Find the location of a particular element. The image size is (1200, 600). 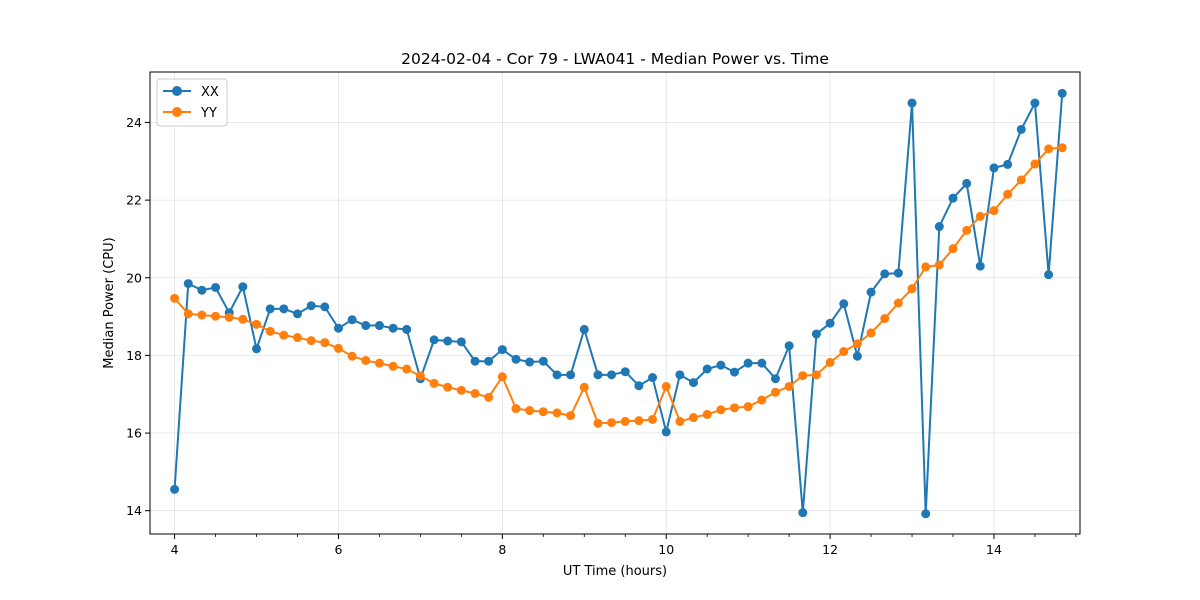

x-tick-label: 14 is located at coordinates (994, 549).